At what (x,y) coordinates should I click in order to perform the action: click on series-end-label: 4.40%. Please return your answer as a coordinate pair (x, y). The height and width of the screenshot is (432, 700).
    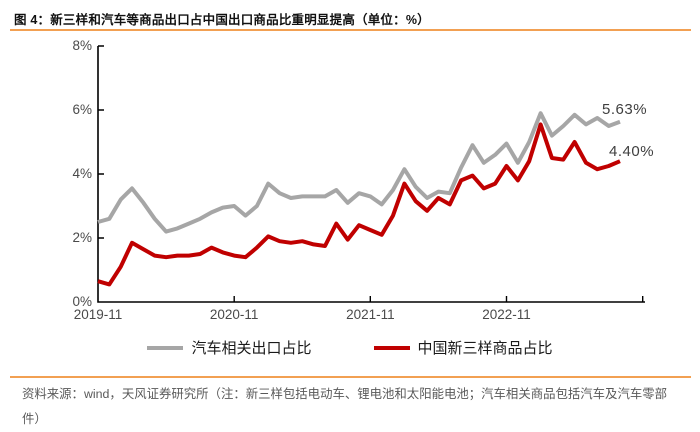
    Looking at the image, I should click on (632, 152).